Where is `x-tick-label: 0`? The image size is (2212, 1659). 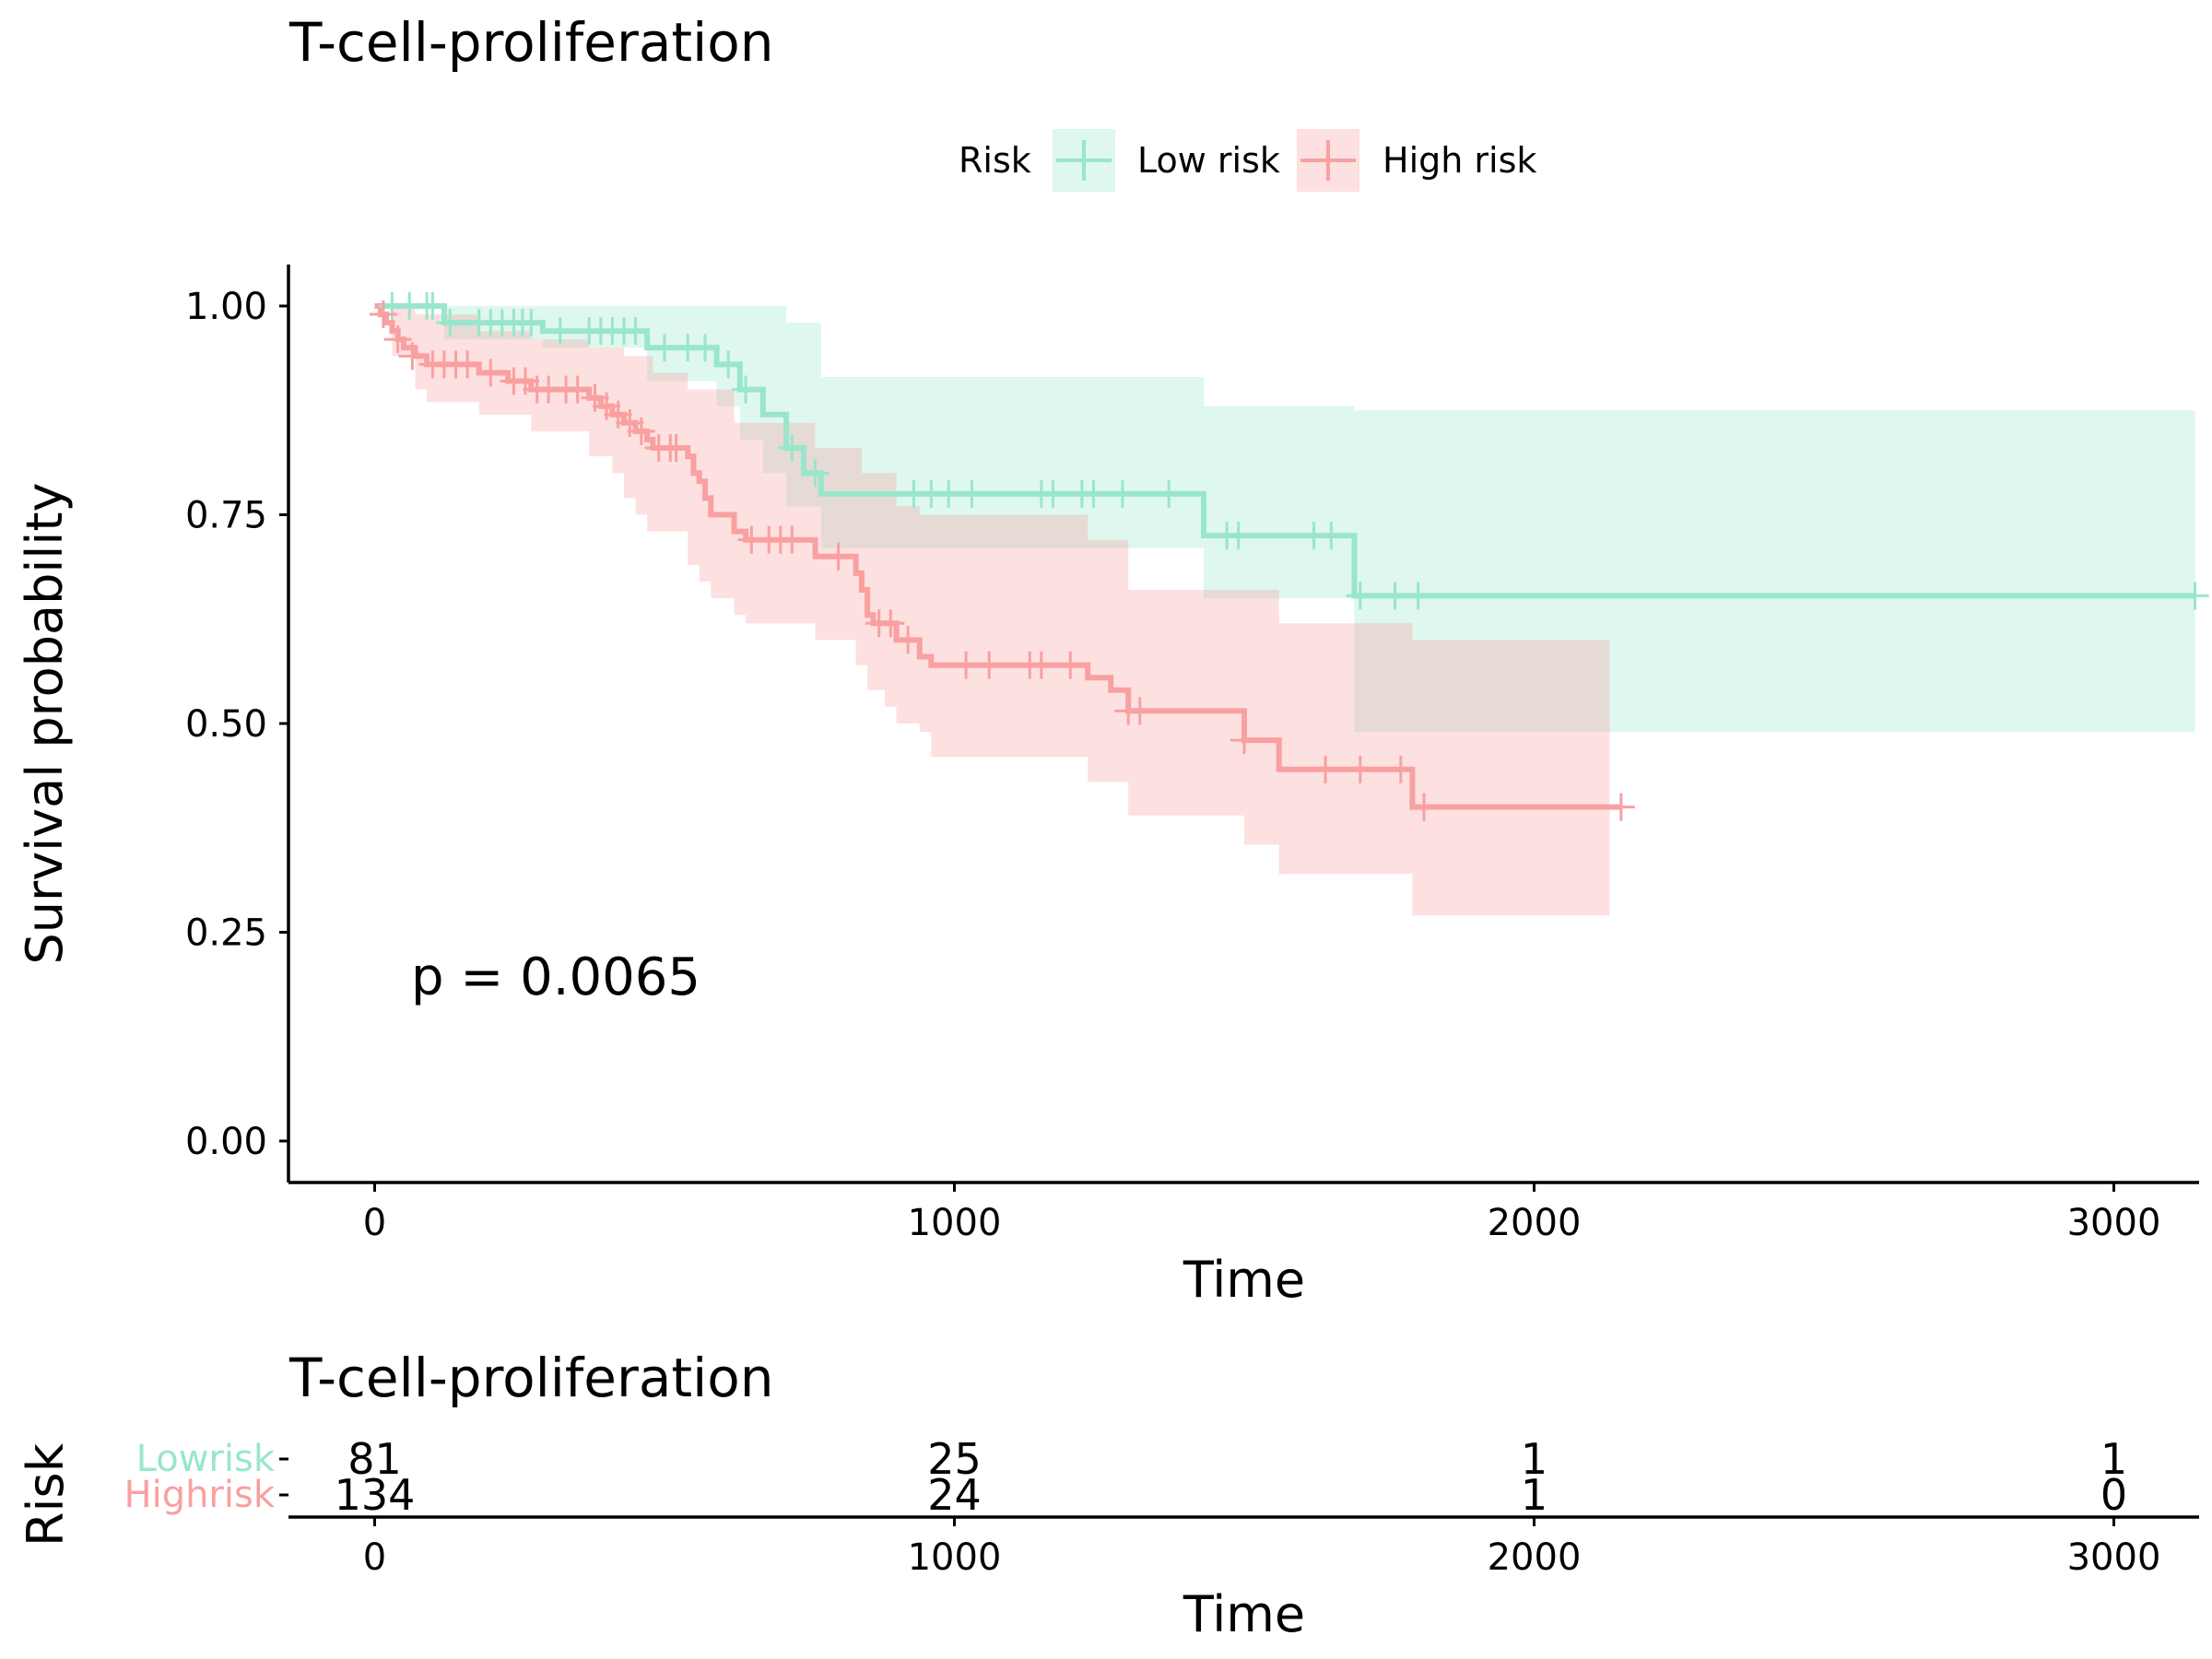
x-tick-label: 0 is located at coordinates (374, 1223).